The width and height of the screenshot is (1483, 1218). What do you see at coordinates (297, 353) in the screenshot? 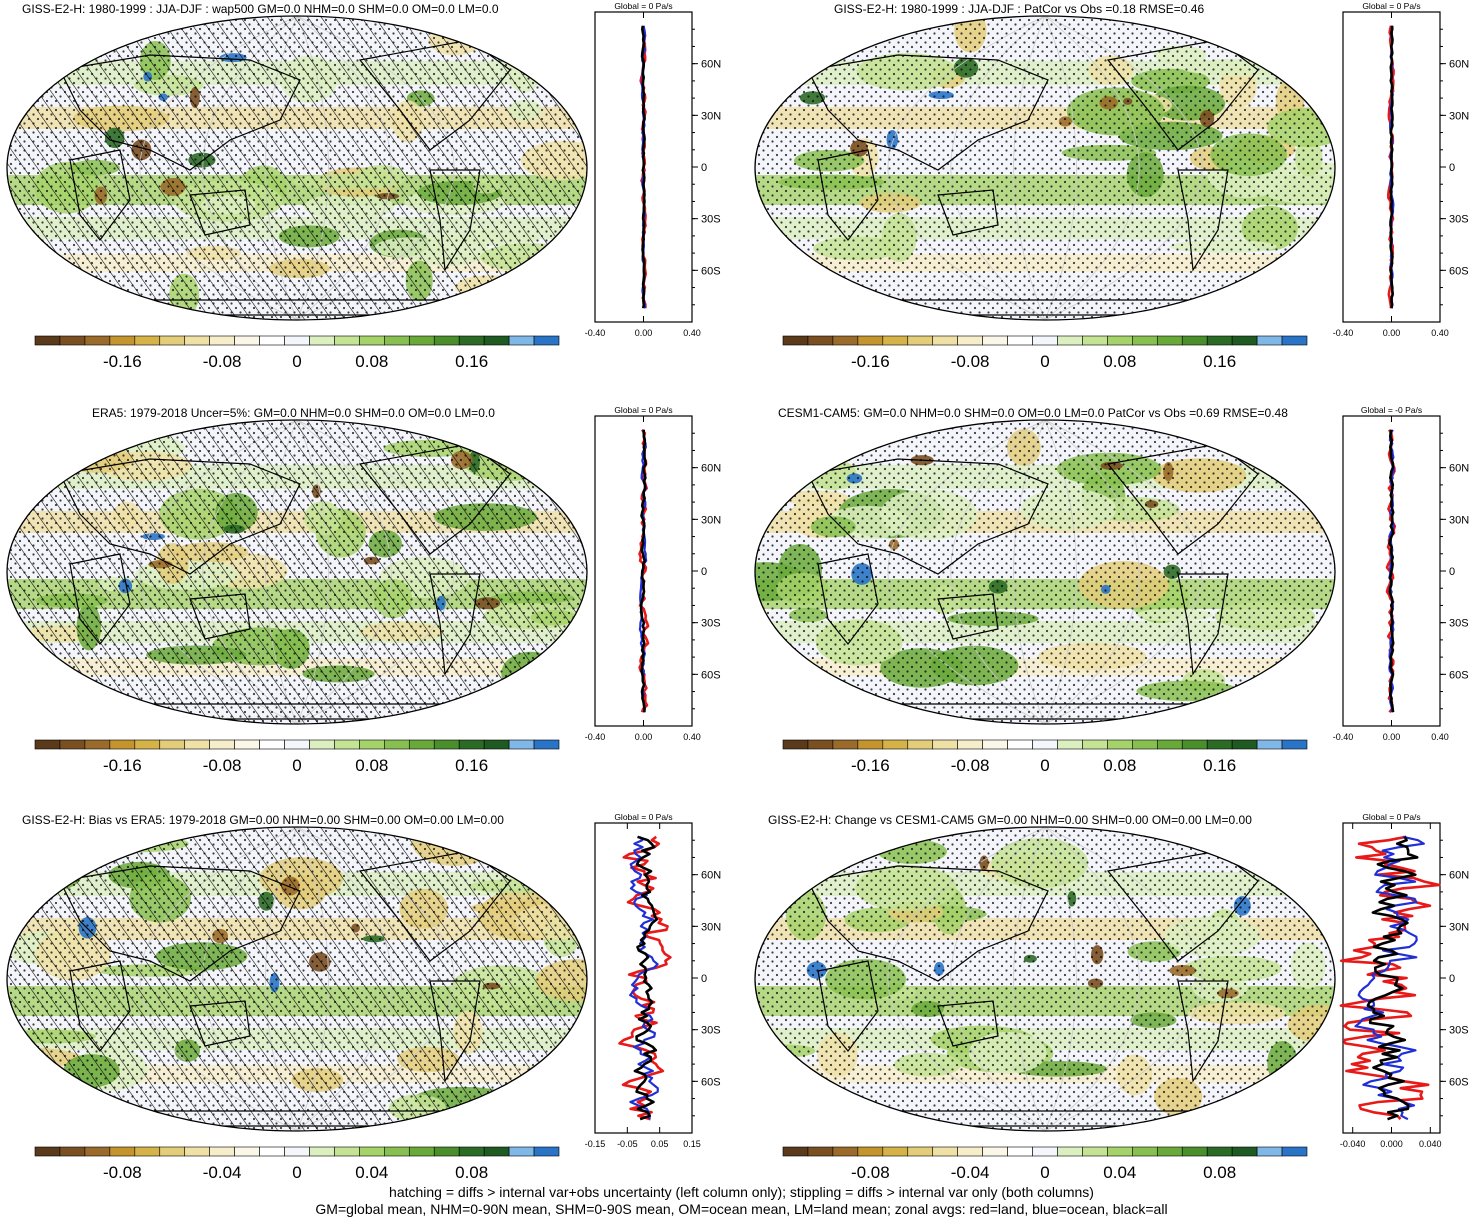
I see `colorbar: -0.16 -0.08 0 0.08 0.16` at bounding box center [297, 353].